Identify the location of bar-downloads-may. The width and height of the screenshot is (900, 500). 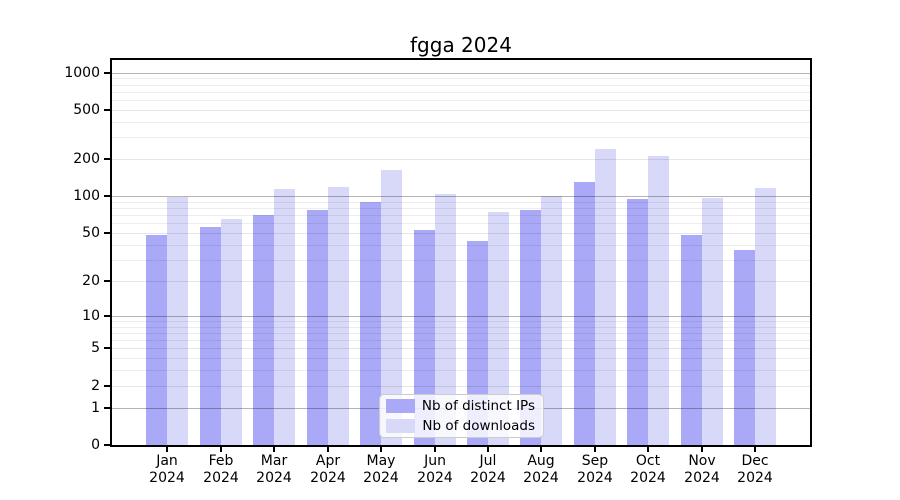
(392, 307).